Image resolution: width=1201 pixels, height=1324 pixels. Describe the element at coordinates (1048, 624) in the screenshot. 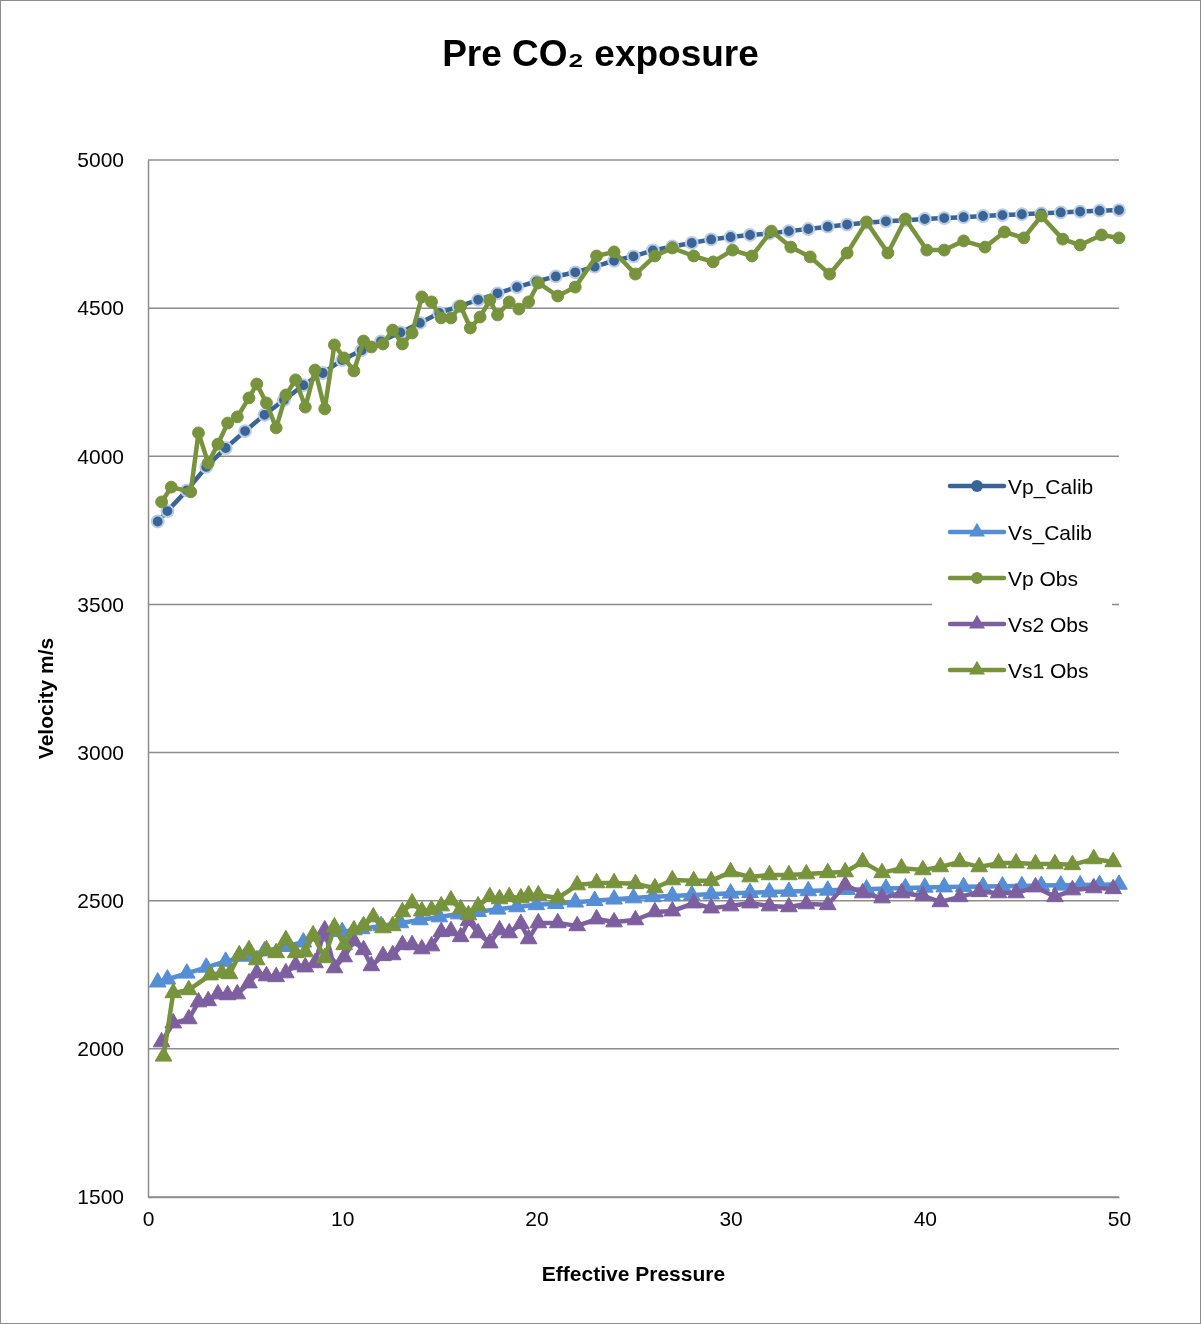

I see `legend-label: Vs2 Obs` at that location.